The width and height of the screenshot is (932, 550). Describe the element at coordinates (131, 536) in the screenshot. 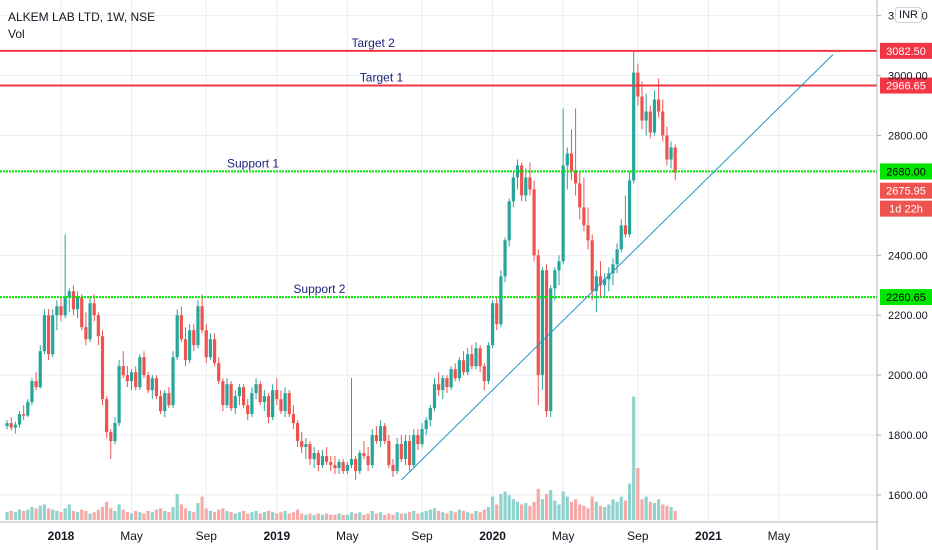

I see `time-tick-label: May` at that location.